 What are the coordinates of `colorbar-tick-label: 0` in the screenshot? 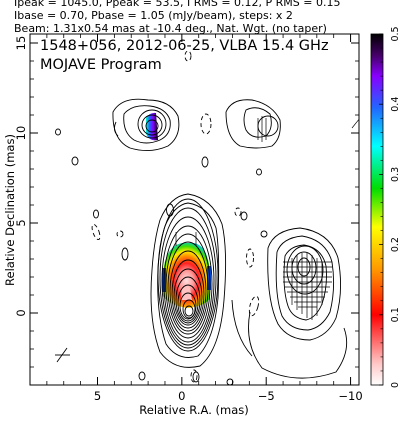 It's located at (395, 385).